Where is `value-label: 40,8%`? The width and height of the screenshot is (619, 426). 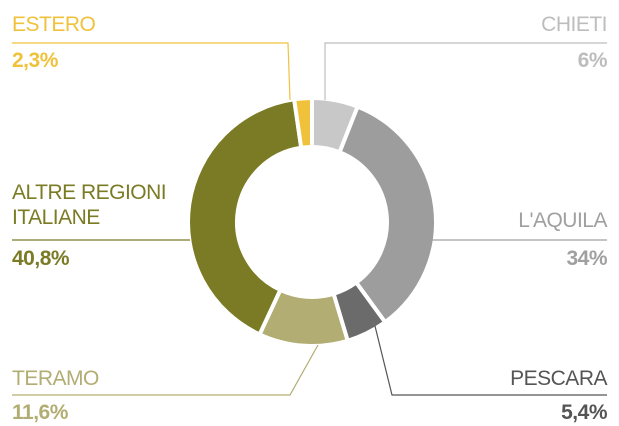
value-label: 40,8% is located at coordinates (41, 258).